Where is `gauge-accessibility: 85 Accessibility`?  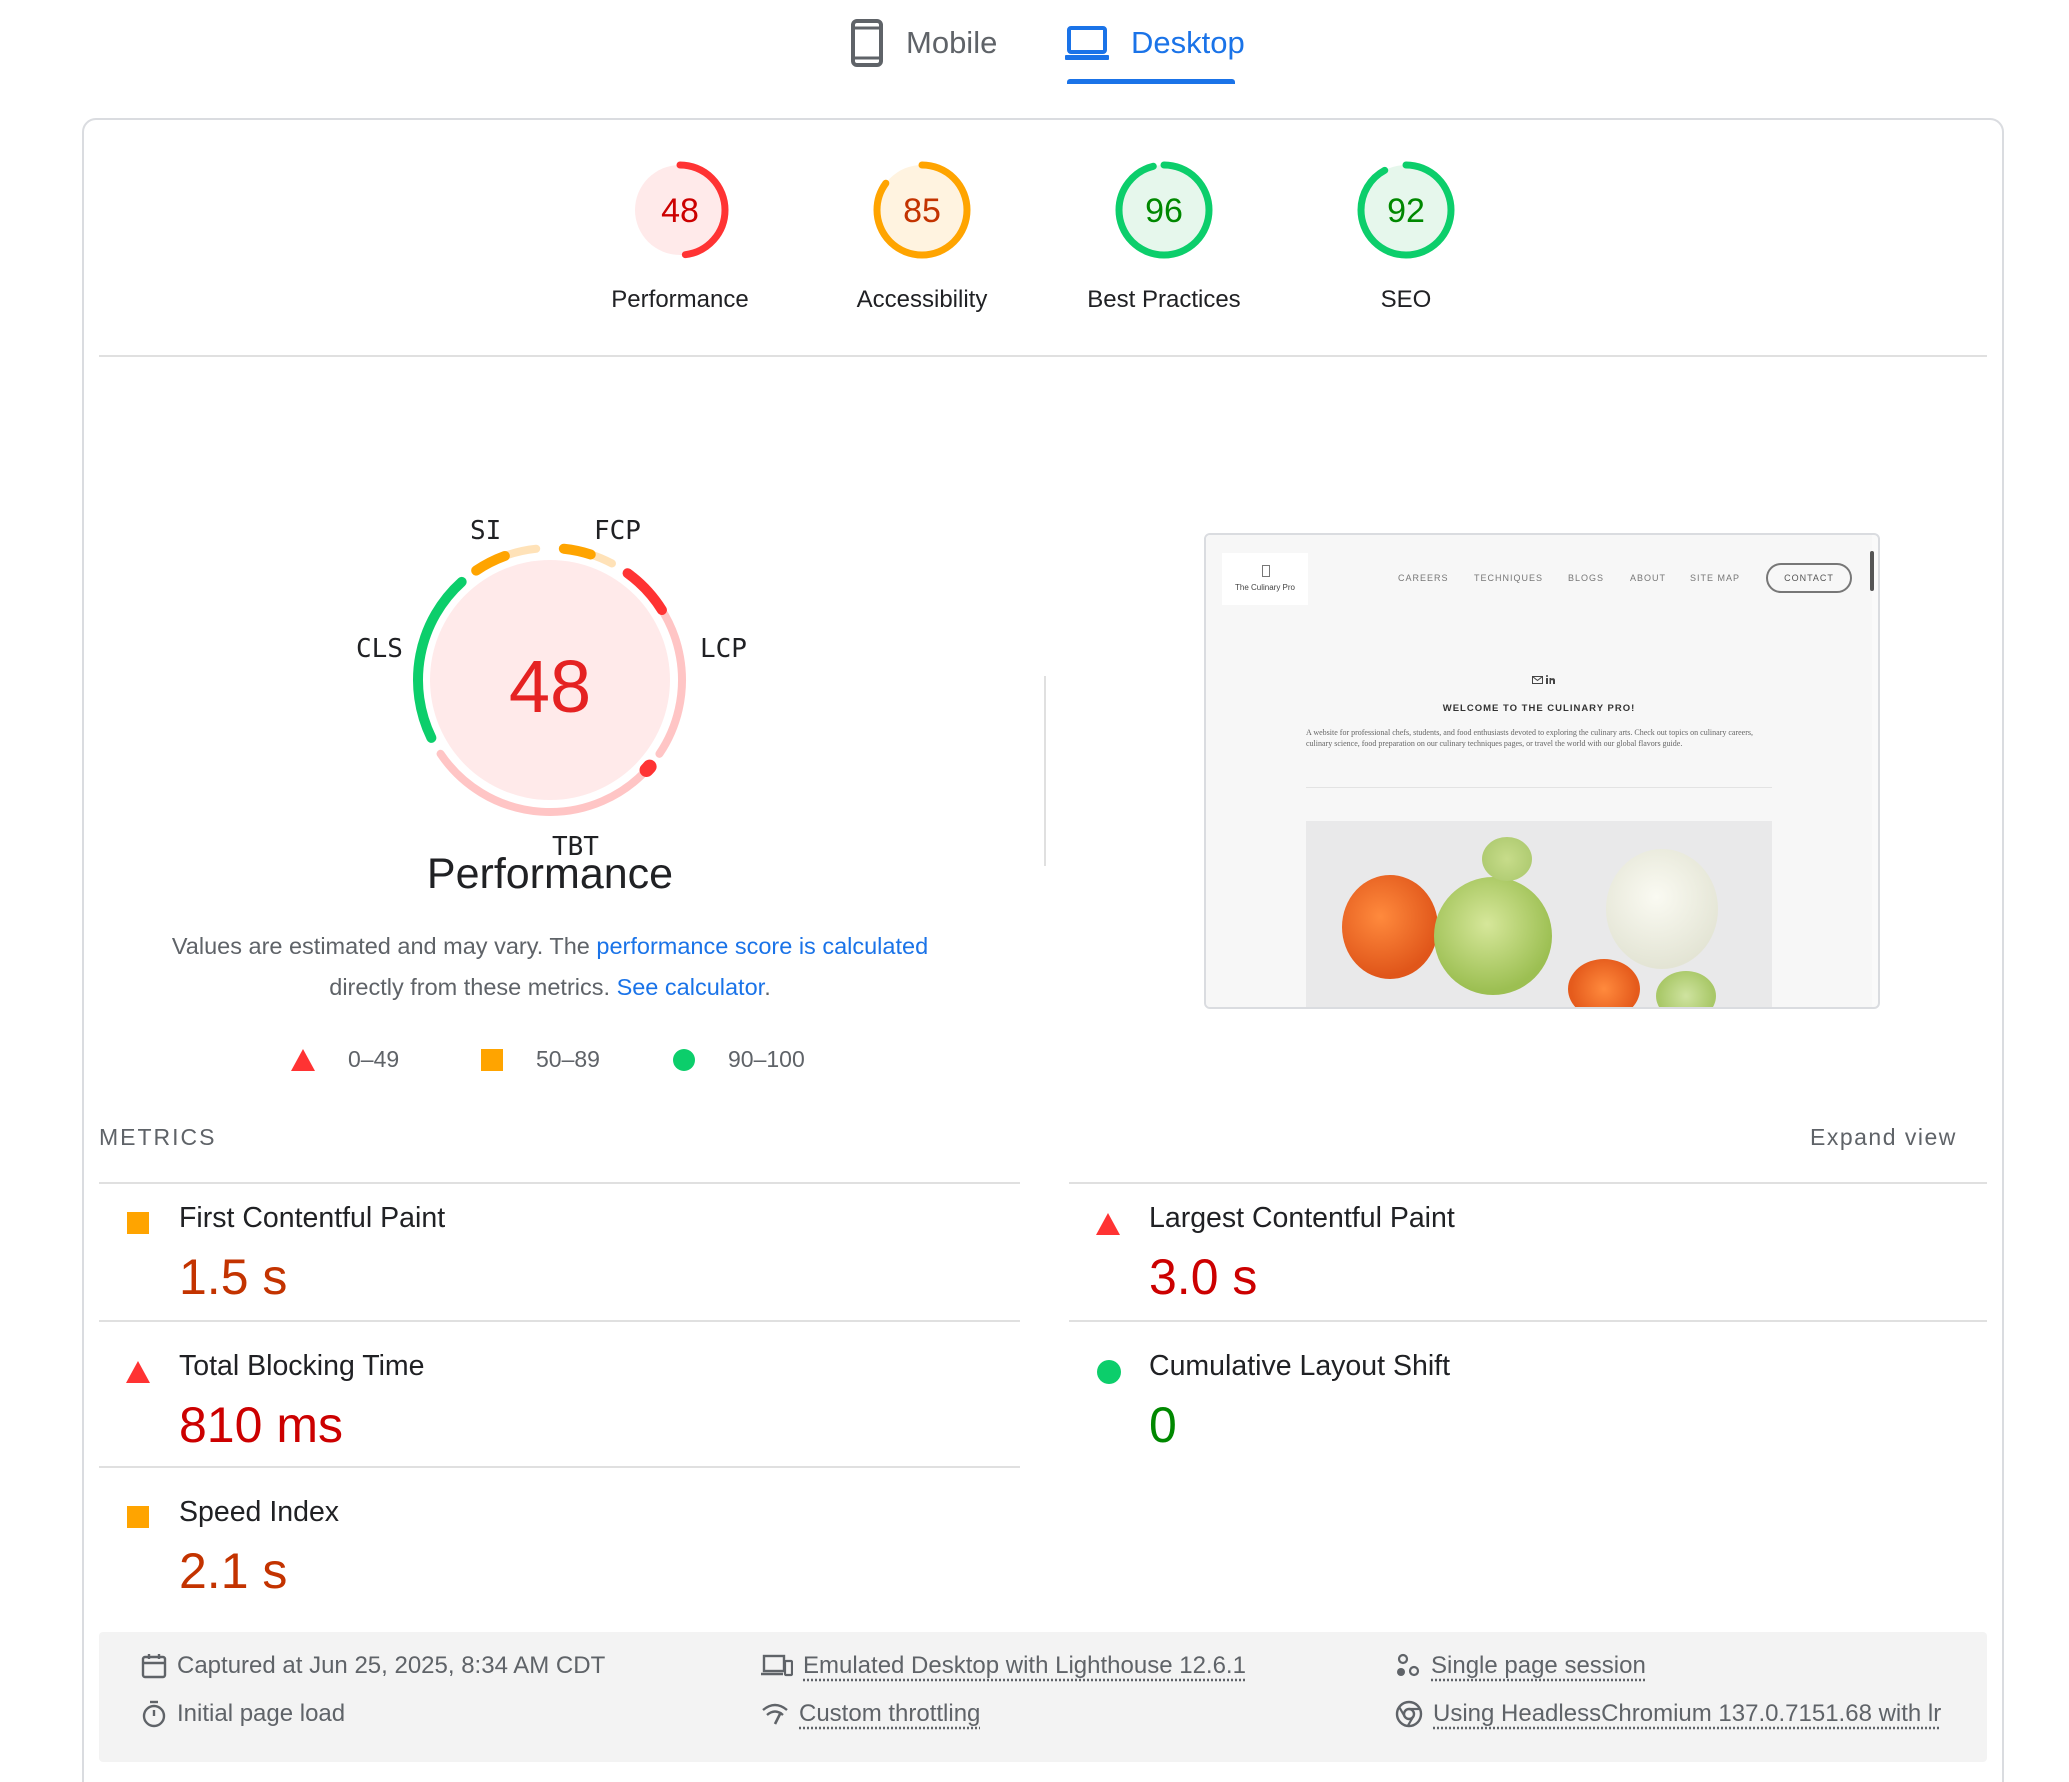 gauge-accessibility: 85 Accessibility is located at coordinates (922, 236).